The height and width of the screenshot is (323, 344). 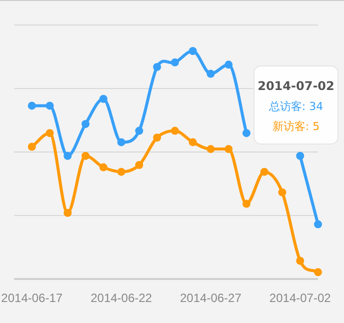 What do you see at coordinates (32, 298) in the screenshot?
I see `x-tick-label: 2014-06-17` at bounding box center [32, 298].